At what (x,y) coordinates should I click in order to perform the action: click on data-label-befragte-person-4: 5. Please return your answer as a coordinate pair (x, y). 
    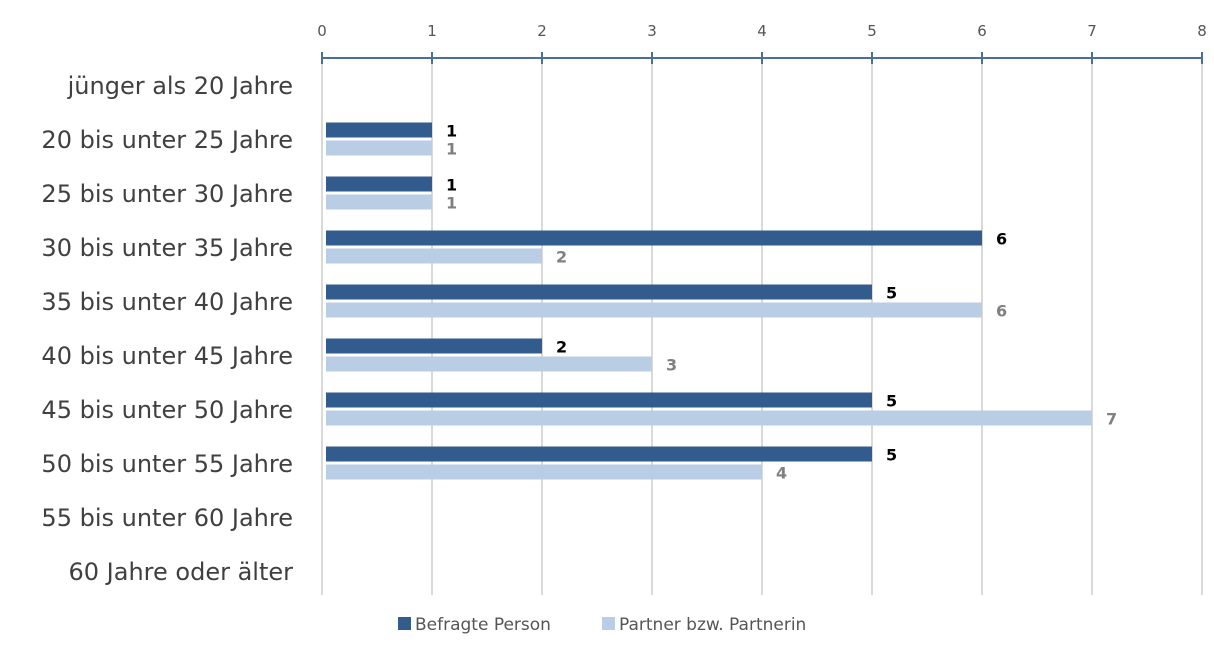
    Looking at the image, I should click on (891, 293).